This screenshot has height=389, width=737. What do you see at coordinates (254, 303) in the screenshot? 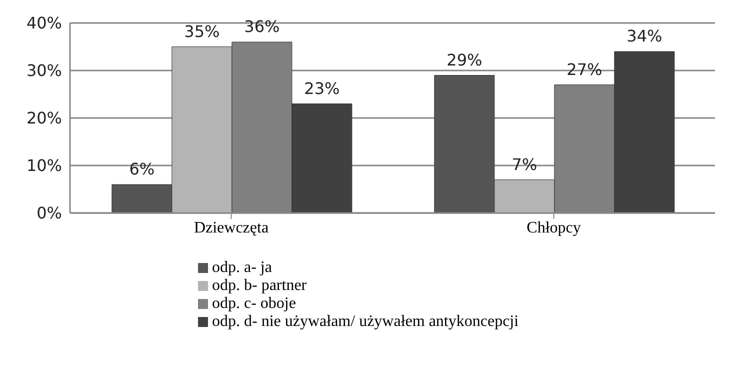
I see `legend-label: odp. c- oboje` at bounding box center [254, 303].